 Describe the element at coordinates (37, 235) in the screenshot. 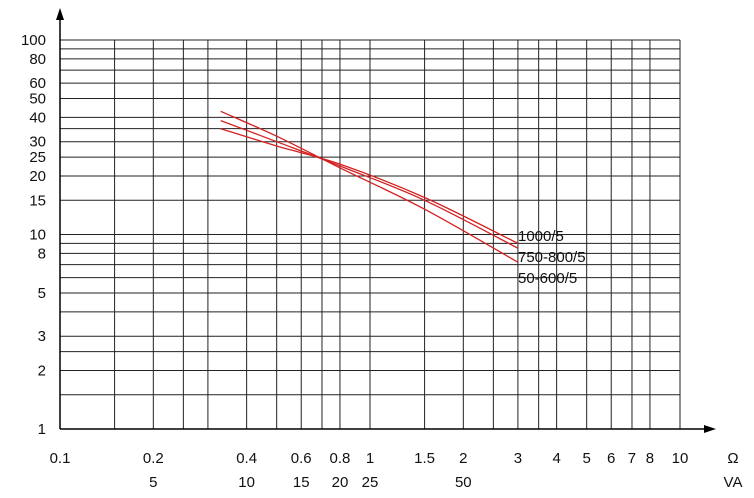

I see `y-tick-label: 10` at that location.